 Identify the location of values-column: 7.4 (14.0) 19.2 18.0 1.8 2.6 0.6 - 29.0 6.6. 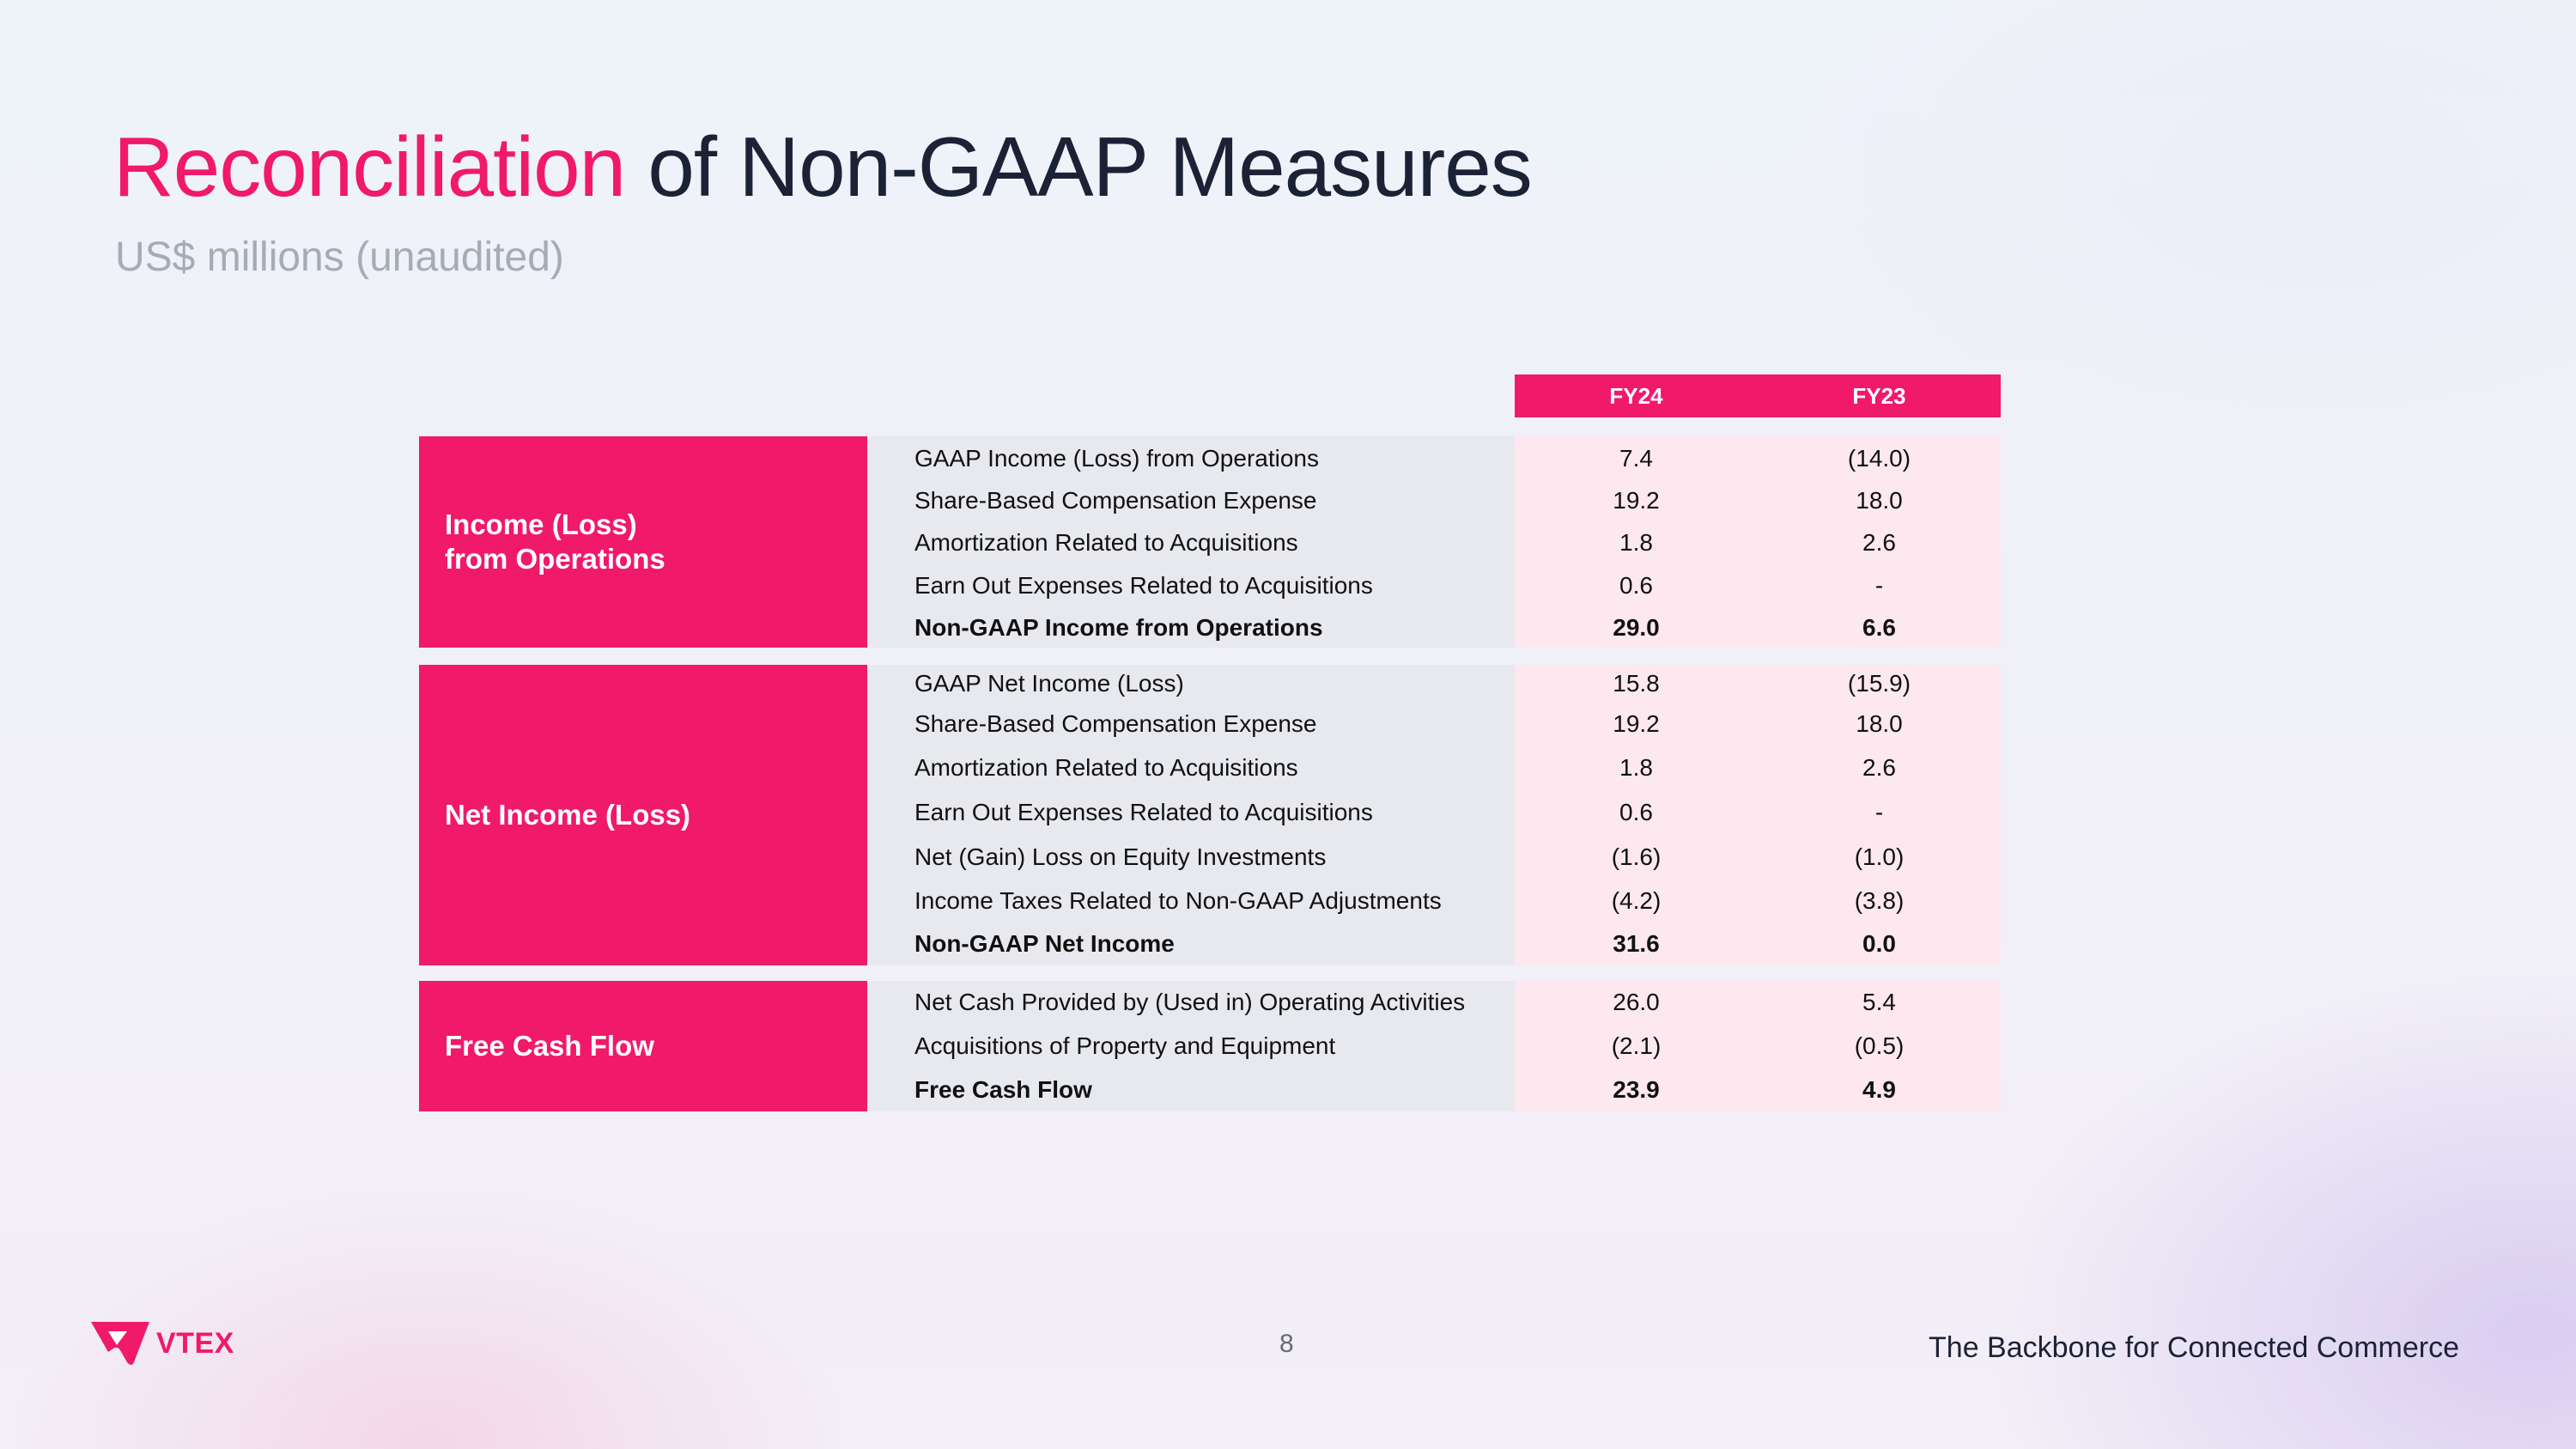
(1758, 542).